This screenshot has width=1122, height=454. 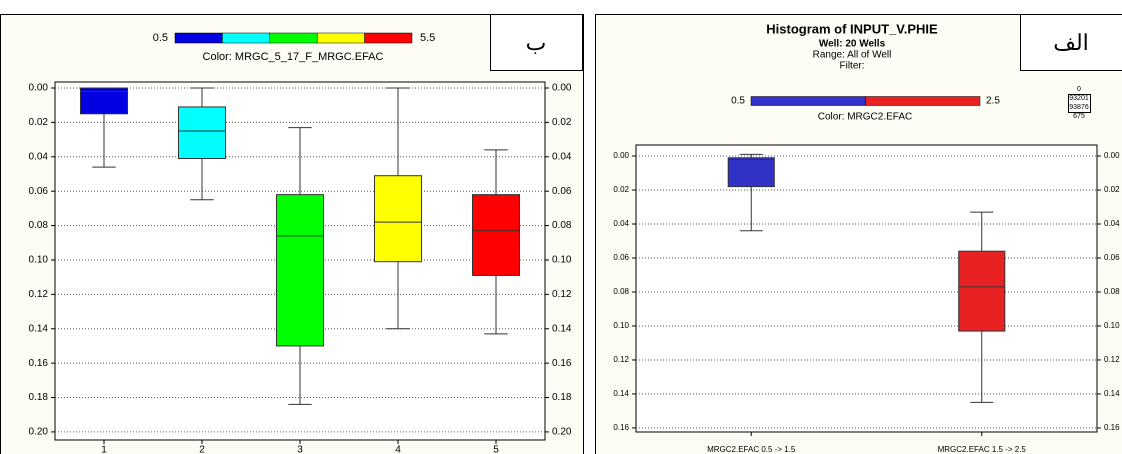 What do you see at coordinates (852, 28) in the screenshot?
I see `chart-title: Histogram of INPUT_V.PHIE` at bounding box center [852, 28].